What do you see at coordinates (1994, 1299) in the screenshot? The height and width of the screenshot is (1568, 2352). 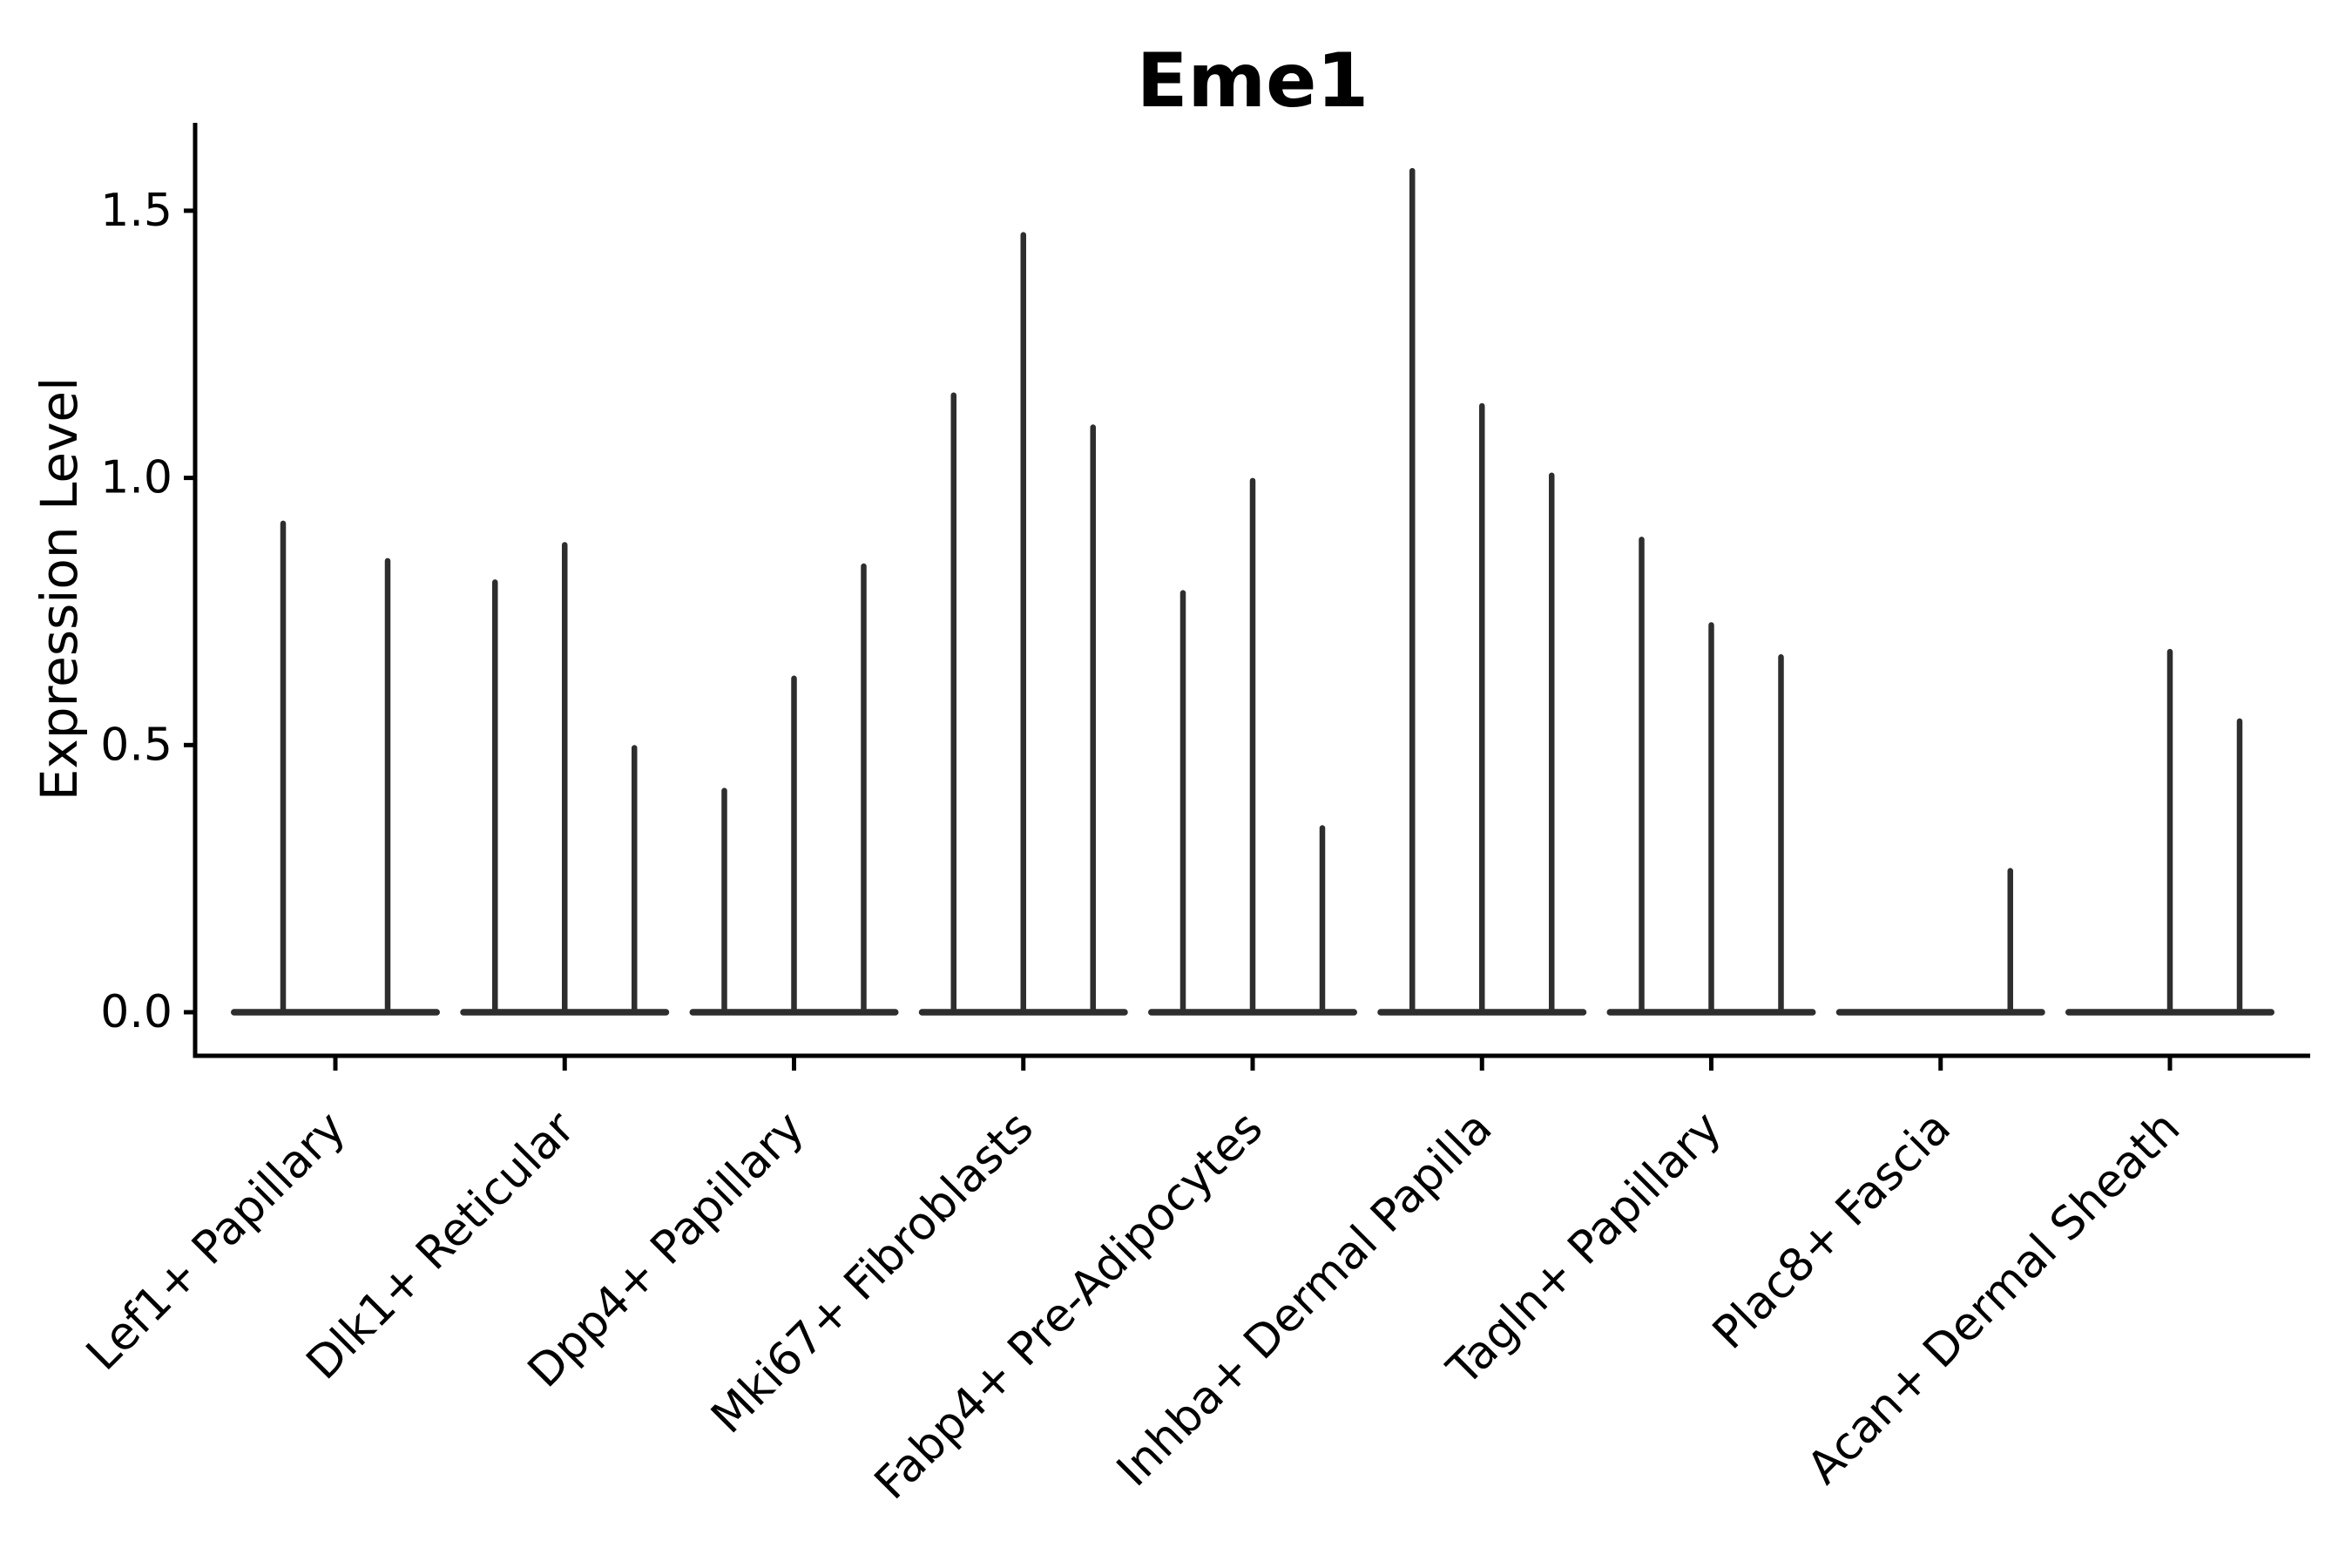 I see `x-tick-label: Acan+ Dermal Sheath` at bounding box center [1994, 1299].